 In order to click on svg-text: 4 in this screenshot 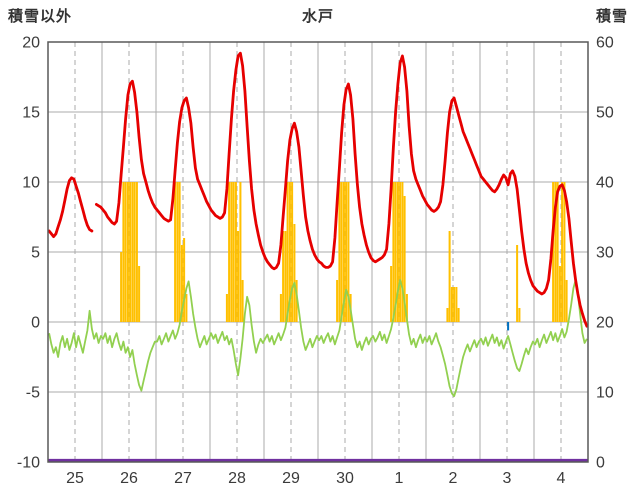, I will do `click(561, 478)`.